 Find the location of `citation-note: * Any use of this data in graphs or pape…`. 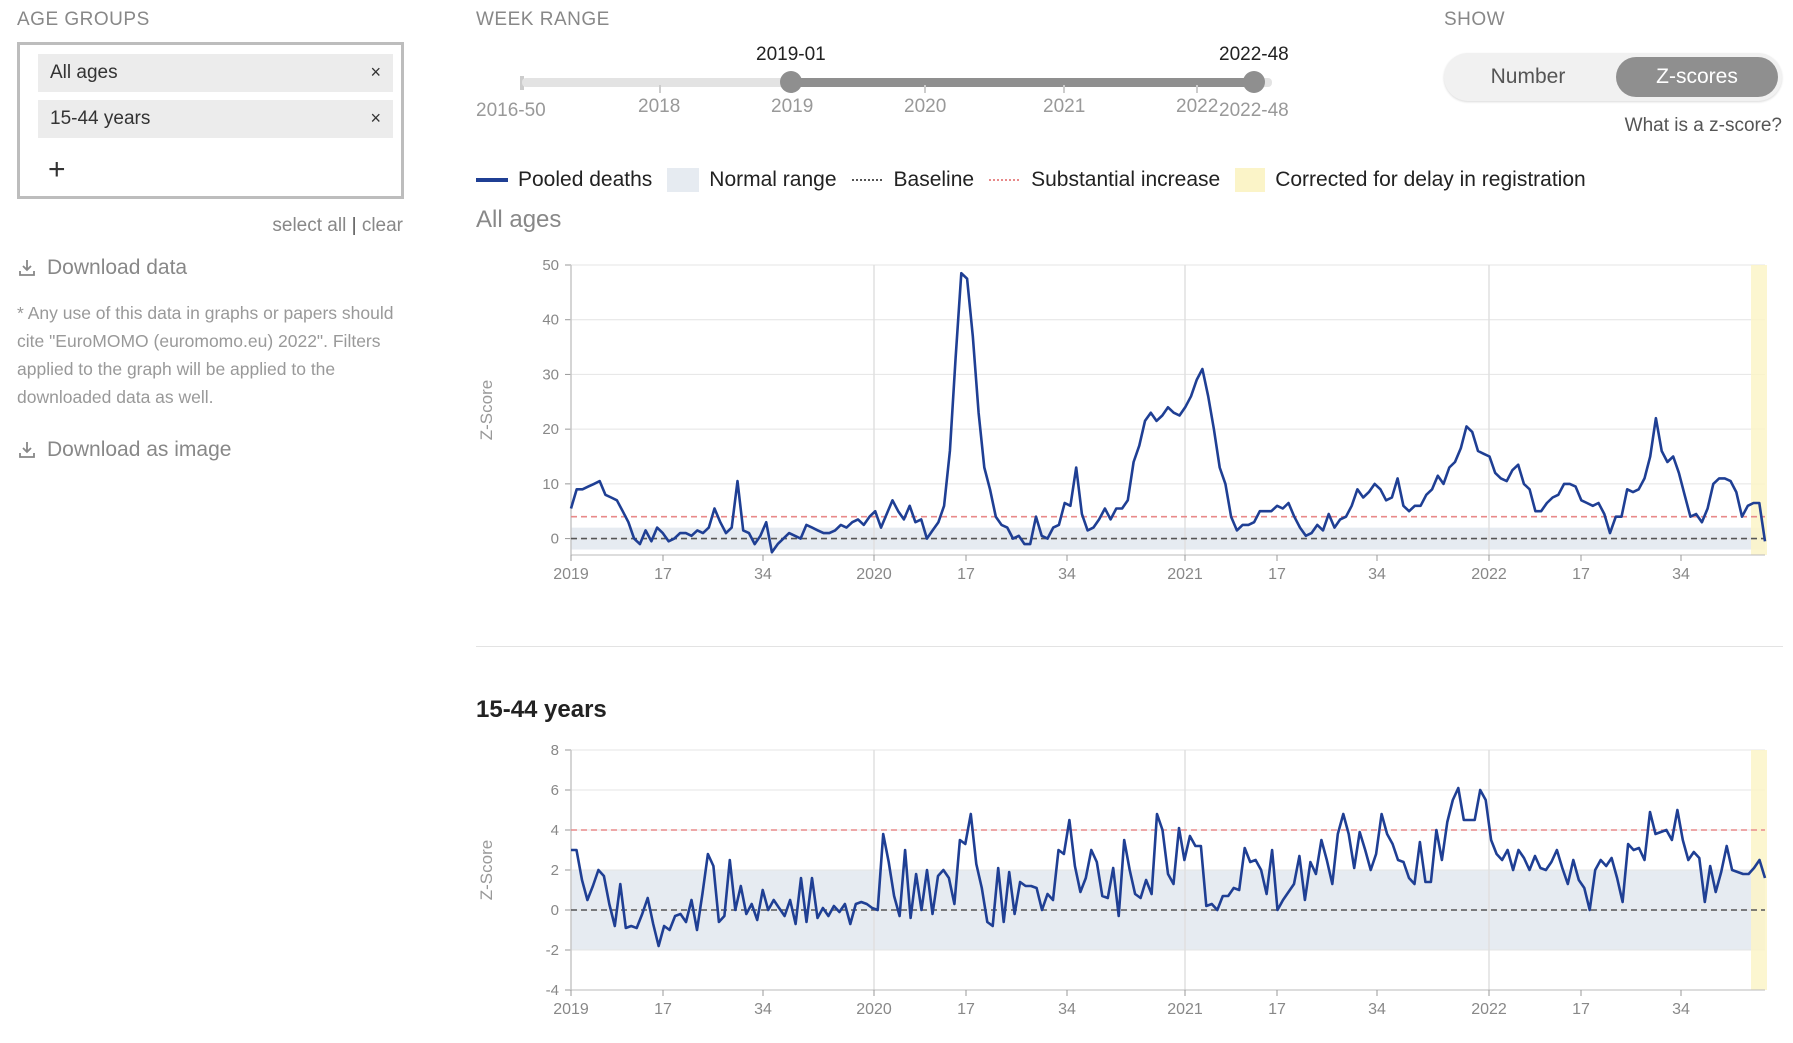

citation-note: * Any use of this data in graphs or pape… is located at coordinates (205, 355).